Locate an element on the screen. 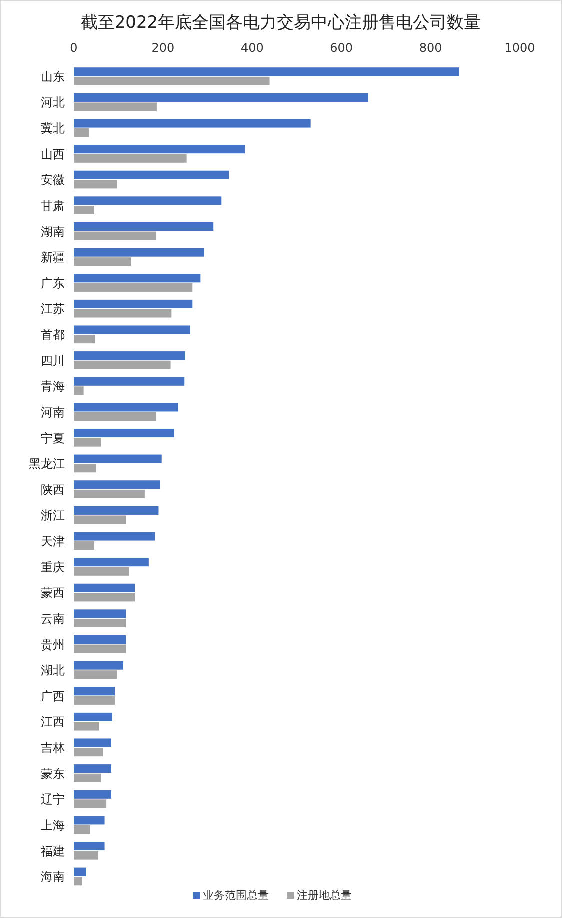  y-tick-label: 陕西 is located at coordinates (53, 489).